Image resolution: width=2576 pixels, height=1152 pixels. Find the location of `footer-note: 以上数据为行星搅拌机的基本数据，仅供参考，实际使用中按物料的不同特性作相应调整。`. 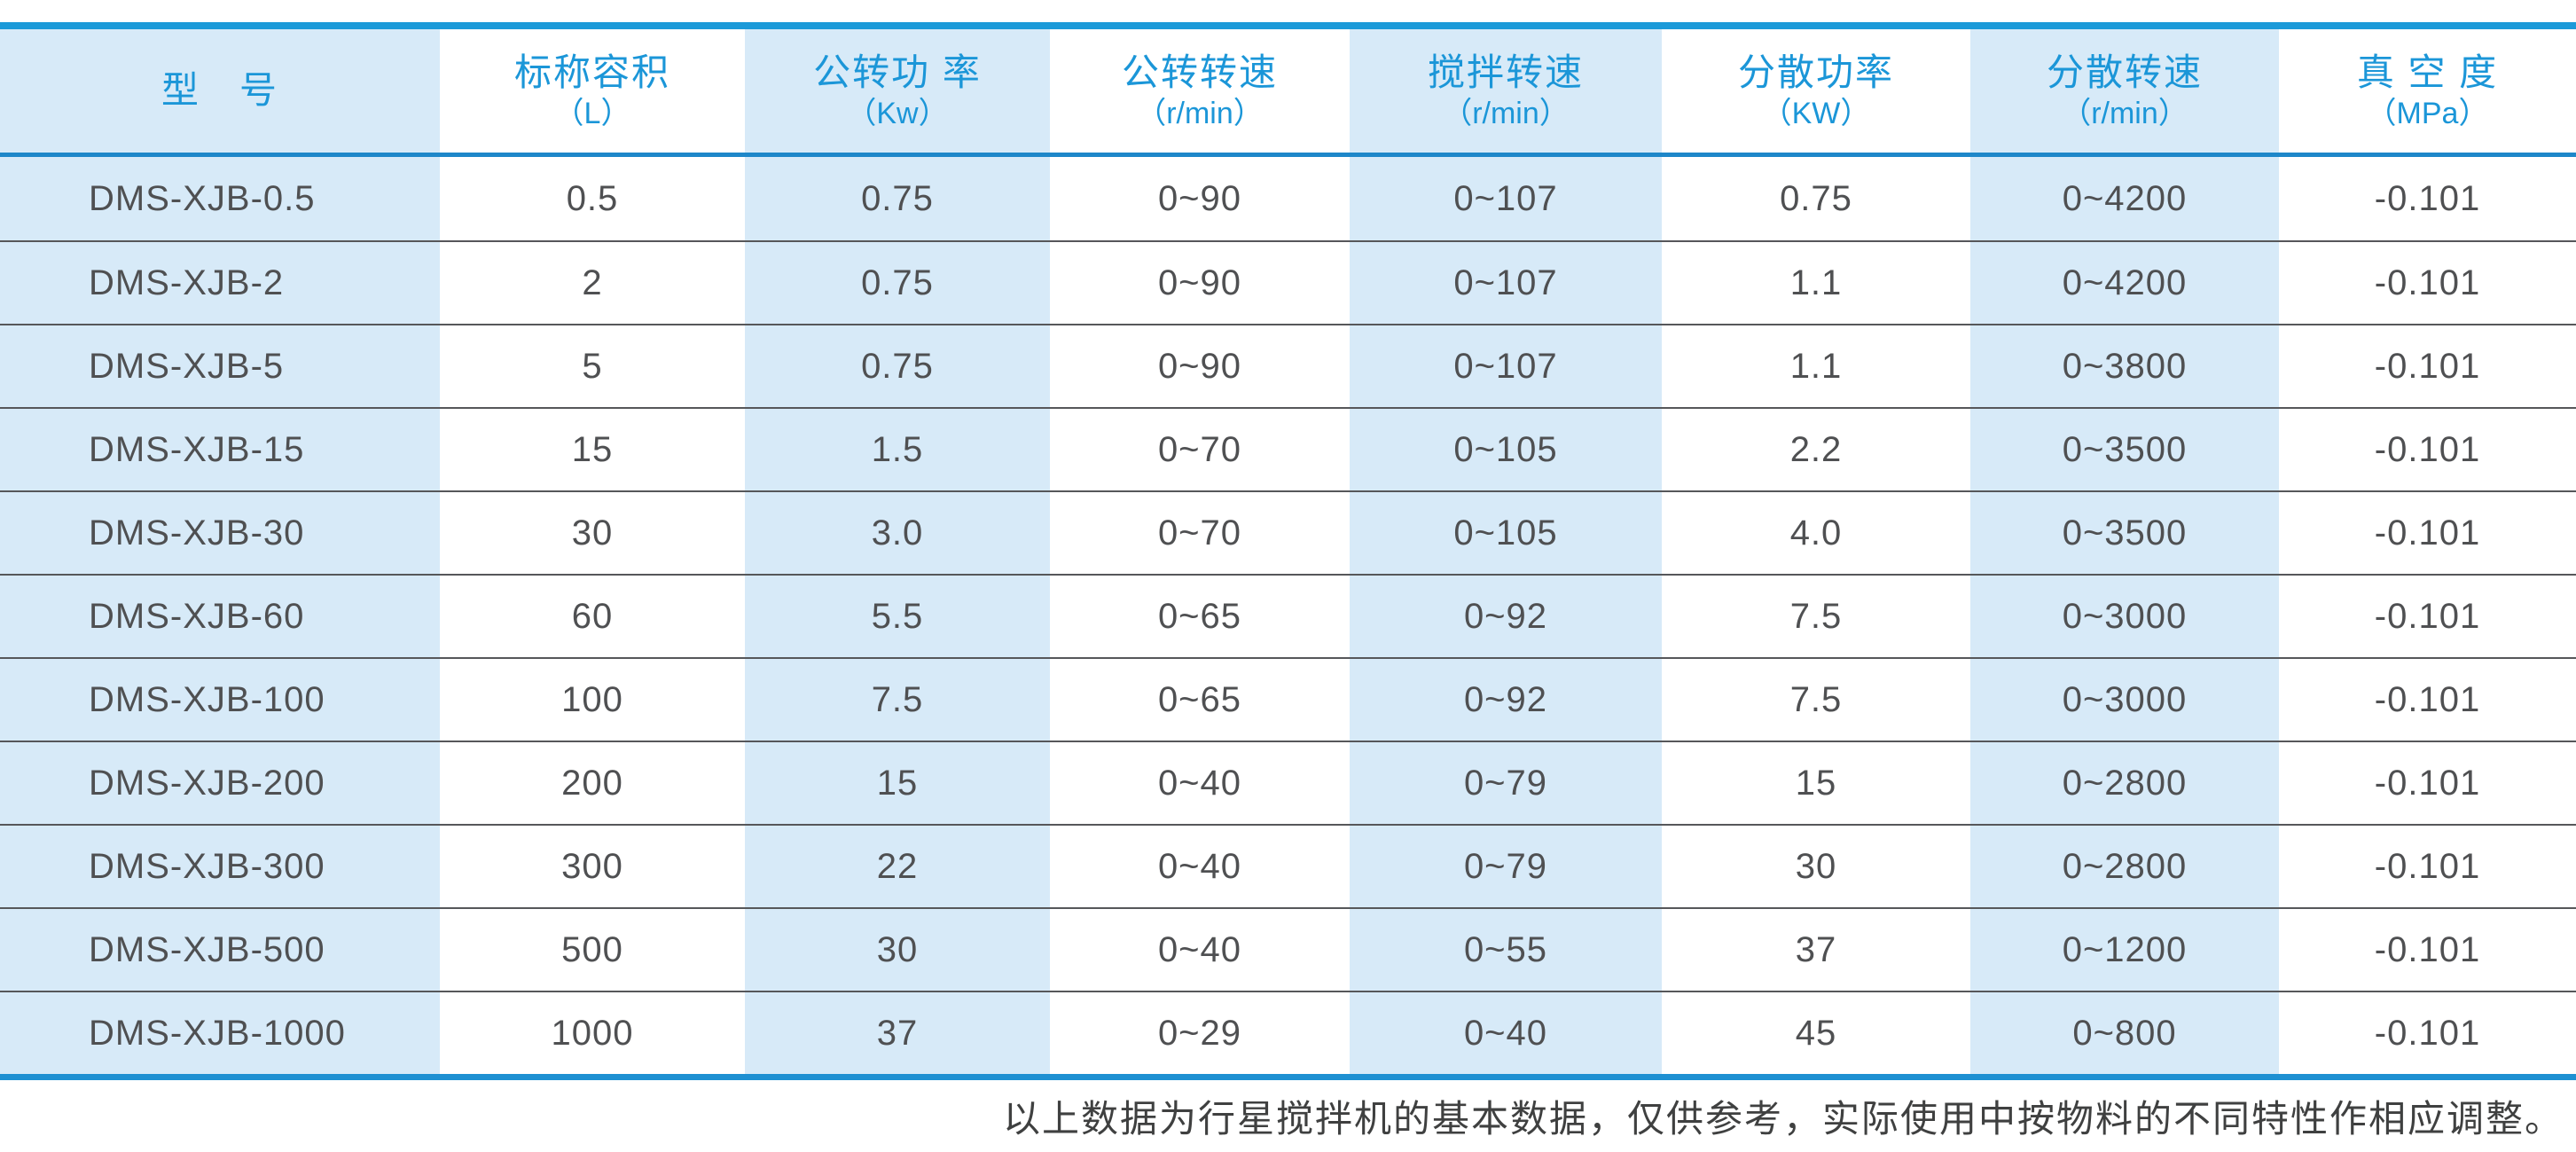

footer-note: 以上数据为行星搅拌机的基本数据，仅供参考，实际使用中按物料的不同特性作相应调整。 is located at coordinates (1783, 1119).